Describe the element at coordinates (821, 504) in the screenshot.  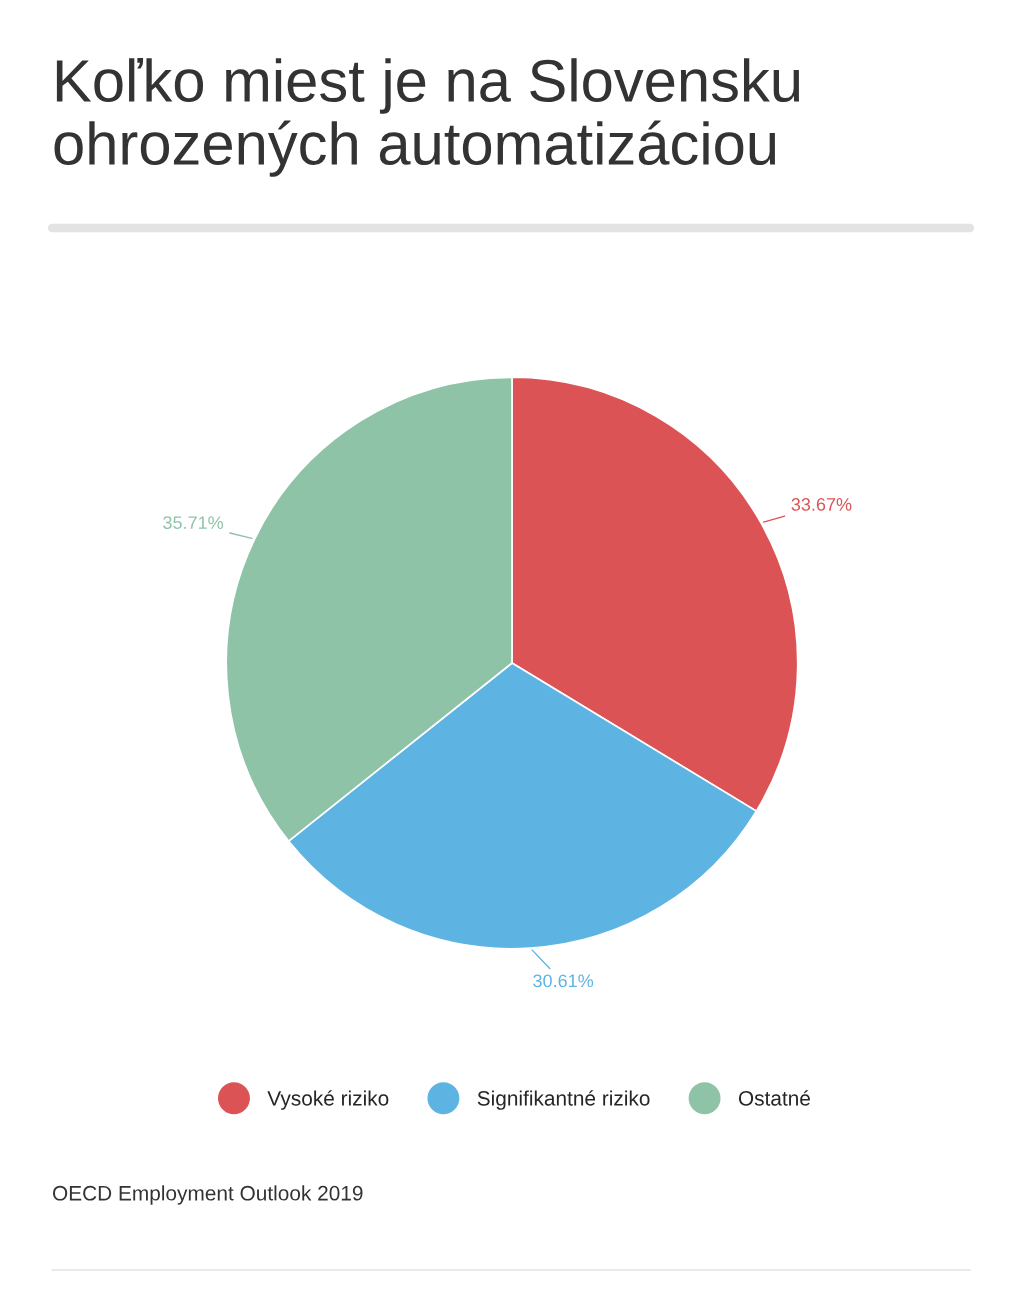
I see `data-label: 33.67%` at that location.